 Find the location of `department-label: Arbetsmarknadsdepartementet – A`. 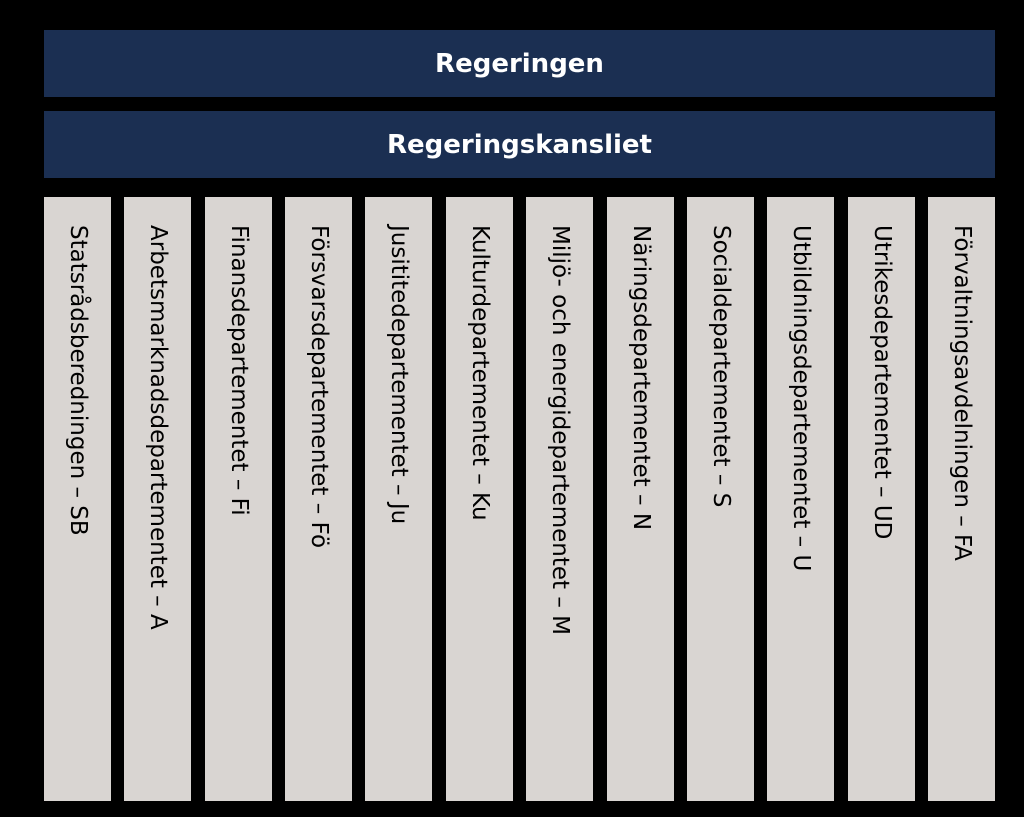

department-label: Arbetsmarknadsdepartementet – A is located at coordinates (158, 427).